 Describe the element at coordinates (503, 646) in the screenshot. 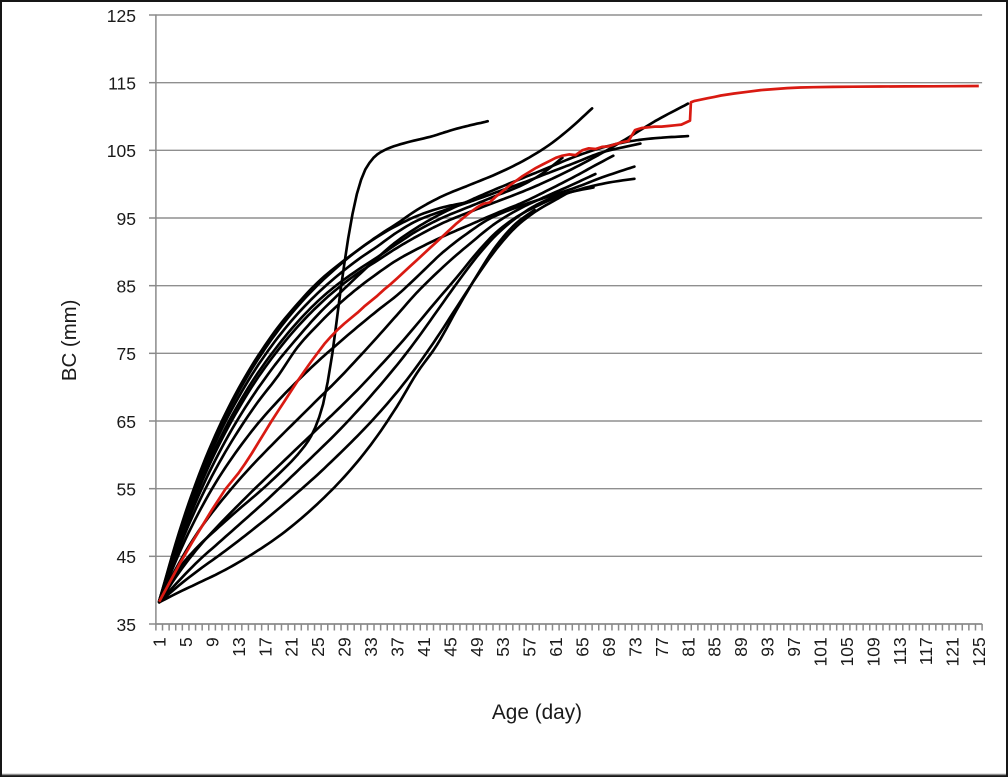

I see `svg-text: 53` at that location.